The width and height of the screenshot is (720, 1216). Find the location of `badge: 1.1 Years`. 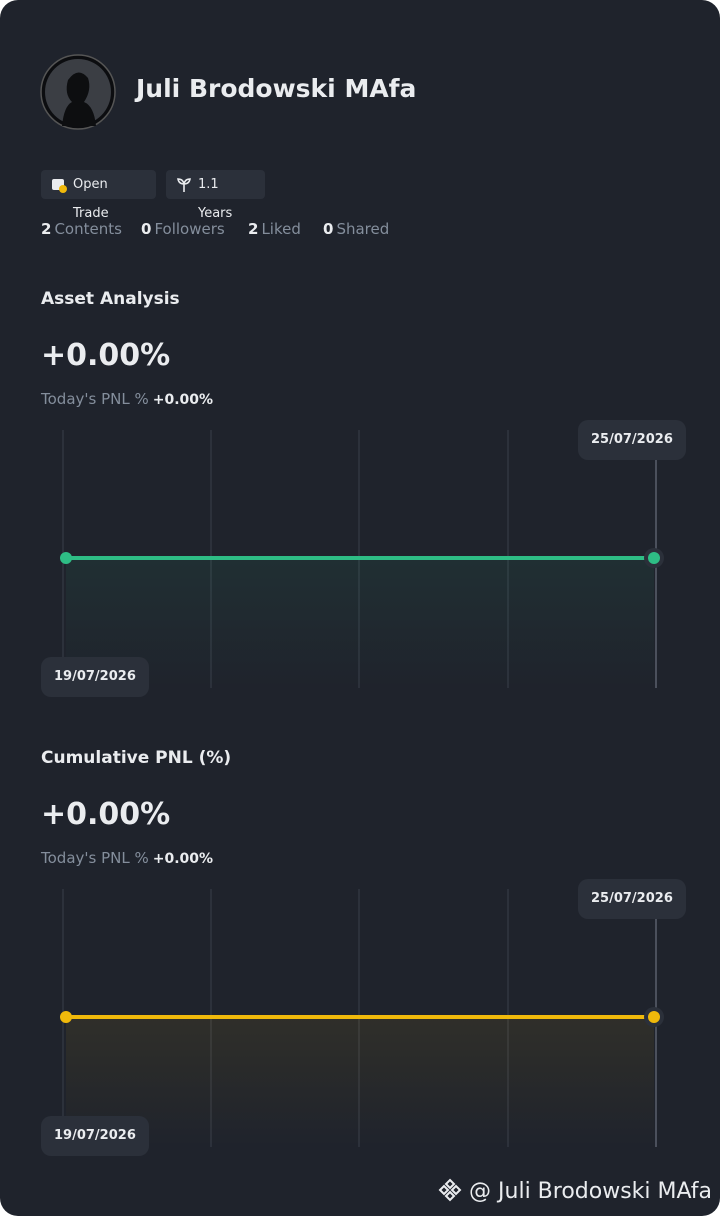

badge: 1.1 Years is located at coordinates (215, 195).